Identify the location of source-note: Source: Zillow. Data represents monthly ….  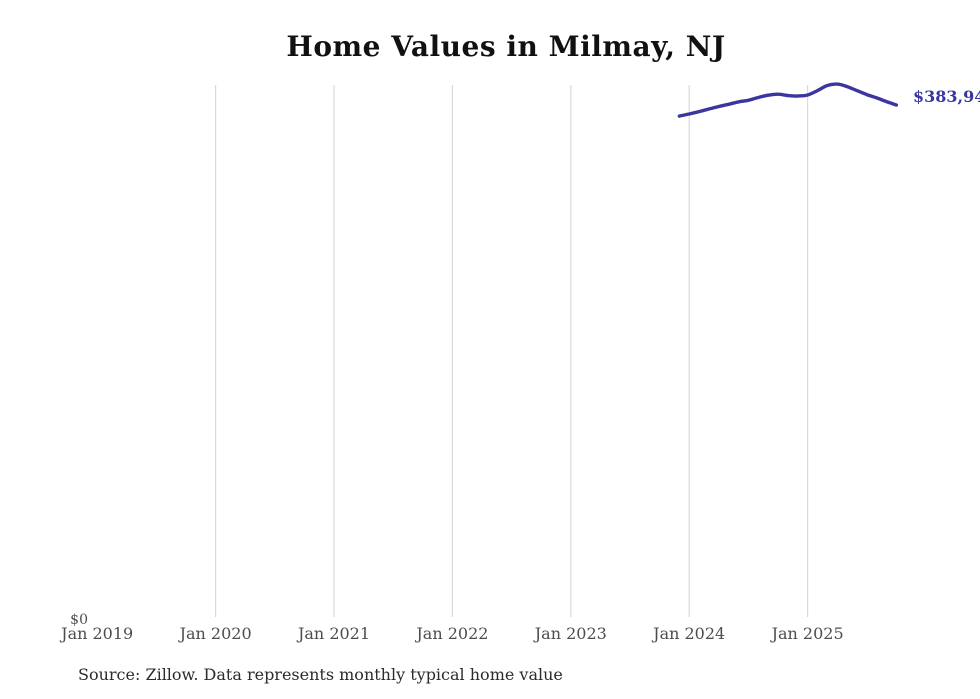
(320, 674).